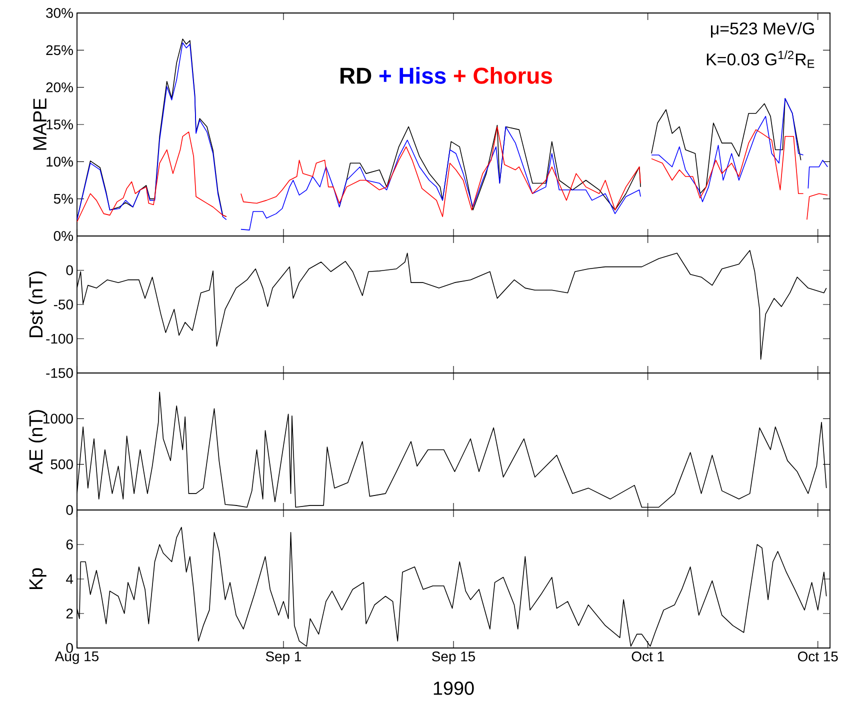 Image resolution: width=841 pixels, height=701 pixels. What do you see at coordinates (59, 161) in the screenshot?
I see `y-tick-label: 10%` at bounding box center [59, 161].